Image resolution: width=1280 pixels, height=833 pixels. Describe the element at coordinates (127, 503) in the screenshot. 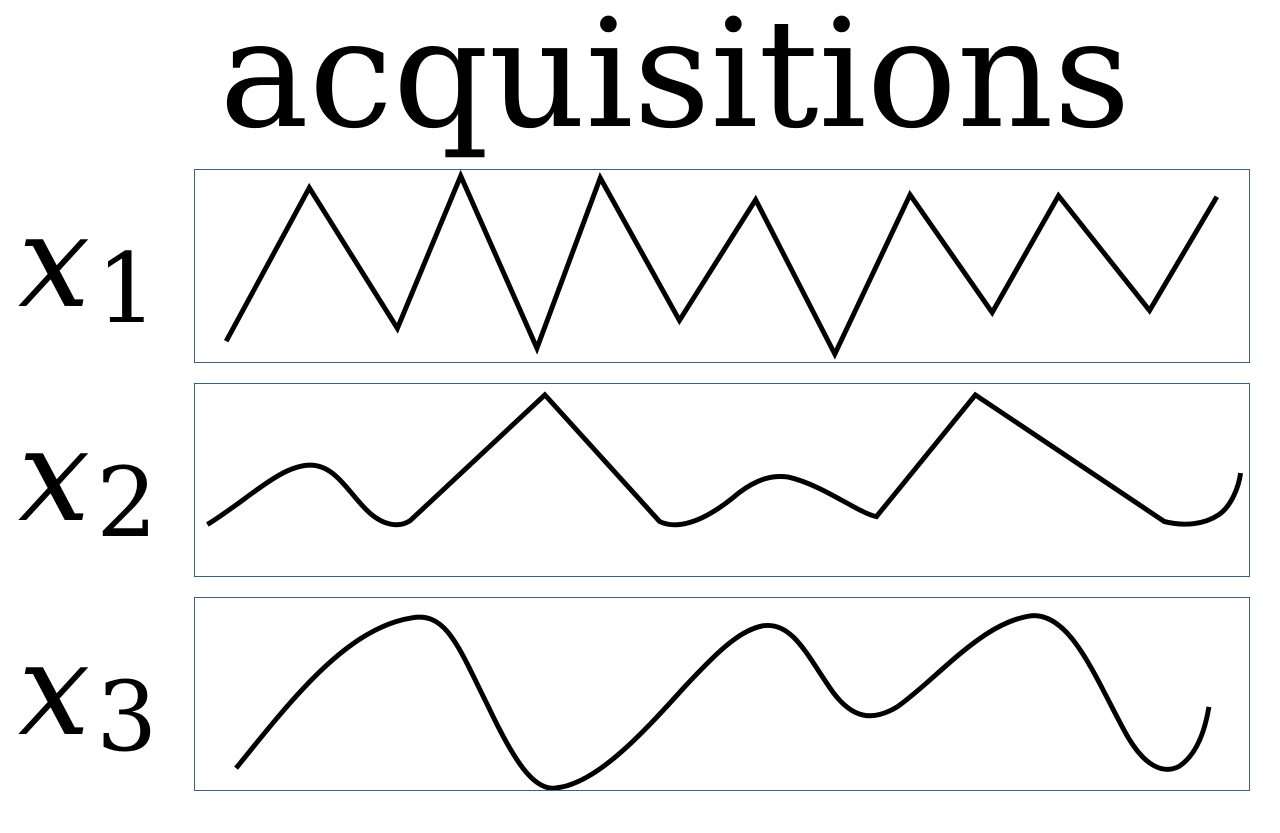

I see `variable-subscript: 2` at that location.